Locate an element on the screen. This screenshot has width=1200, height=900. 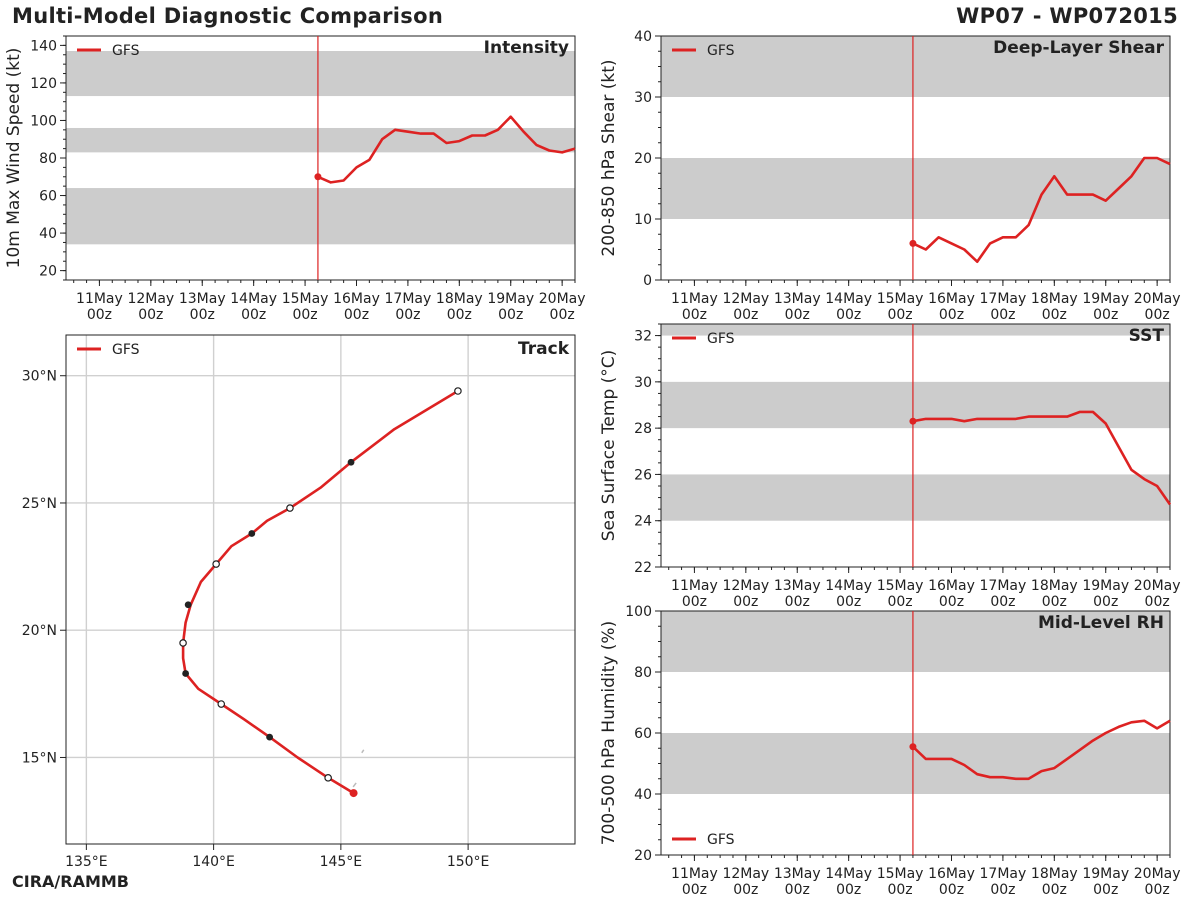
intensity-ytick-label: 20 is located at coordinates (48, 272).